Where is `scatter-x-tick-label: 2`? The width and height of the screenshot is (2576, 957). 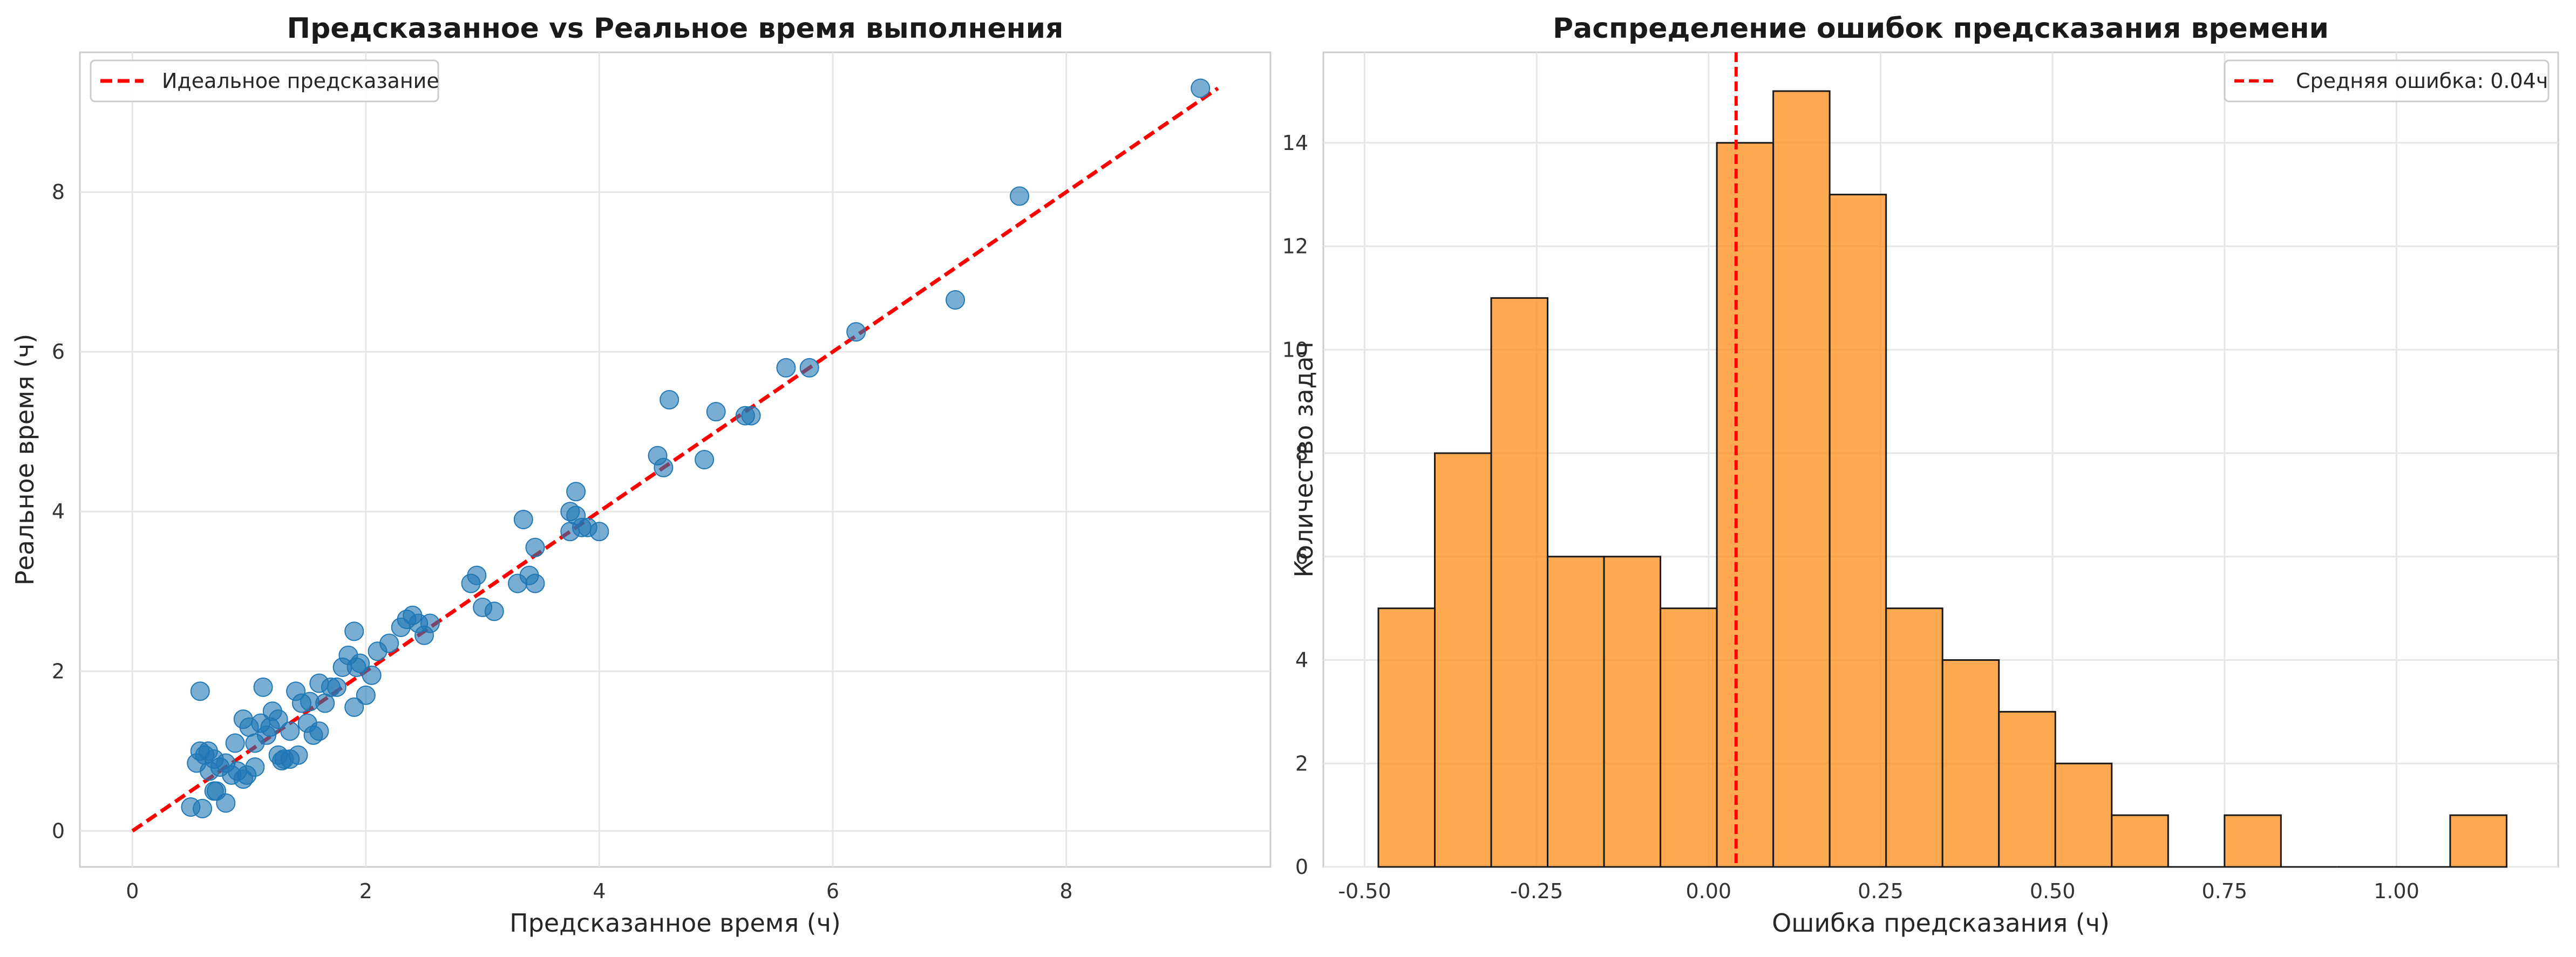
scatter-x-tick-label: 2 is located at coordinates (365, 891).